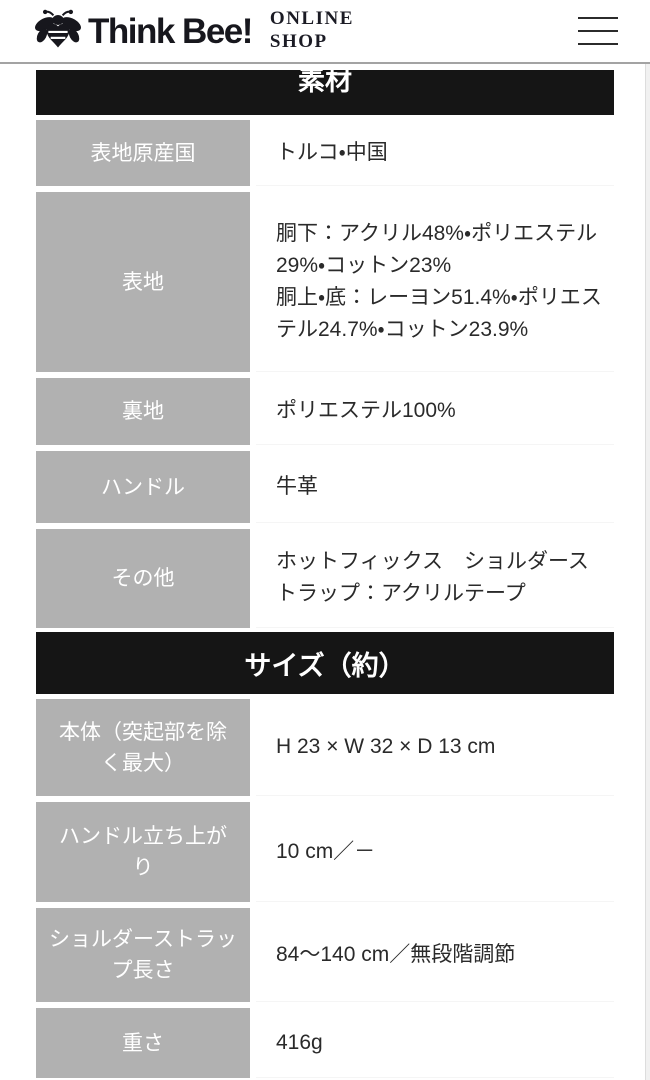 This screenshot has width=650, height=1080. What do you see at coordinates (143, 153) in the screenshot?
I see `spec-label: 表地原産国` at bounding box center [143, 153].